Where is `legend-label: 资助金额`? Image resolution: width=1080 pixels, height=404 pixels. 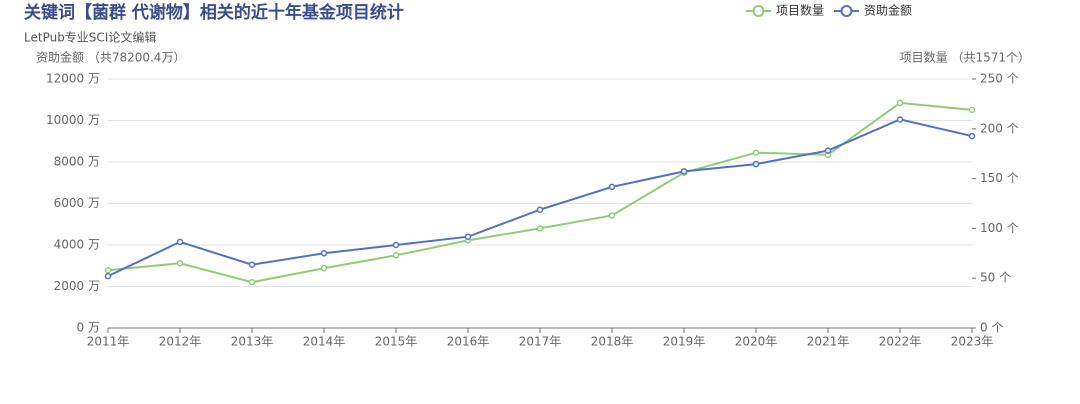
legend-label: 资助金额 is located at coordinates (888, 10).